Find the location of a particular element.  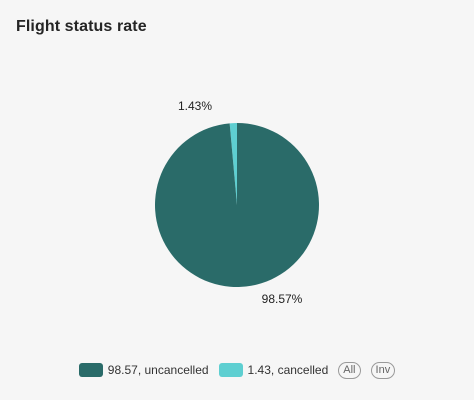

slice-label-uncancelled: 98.57% is located at coordinates (282, 299).